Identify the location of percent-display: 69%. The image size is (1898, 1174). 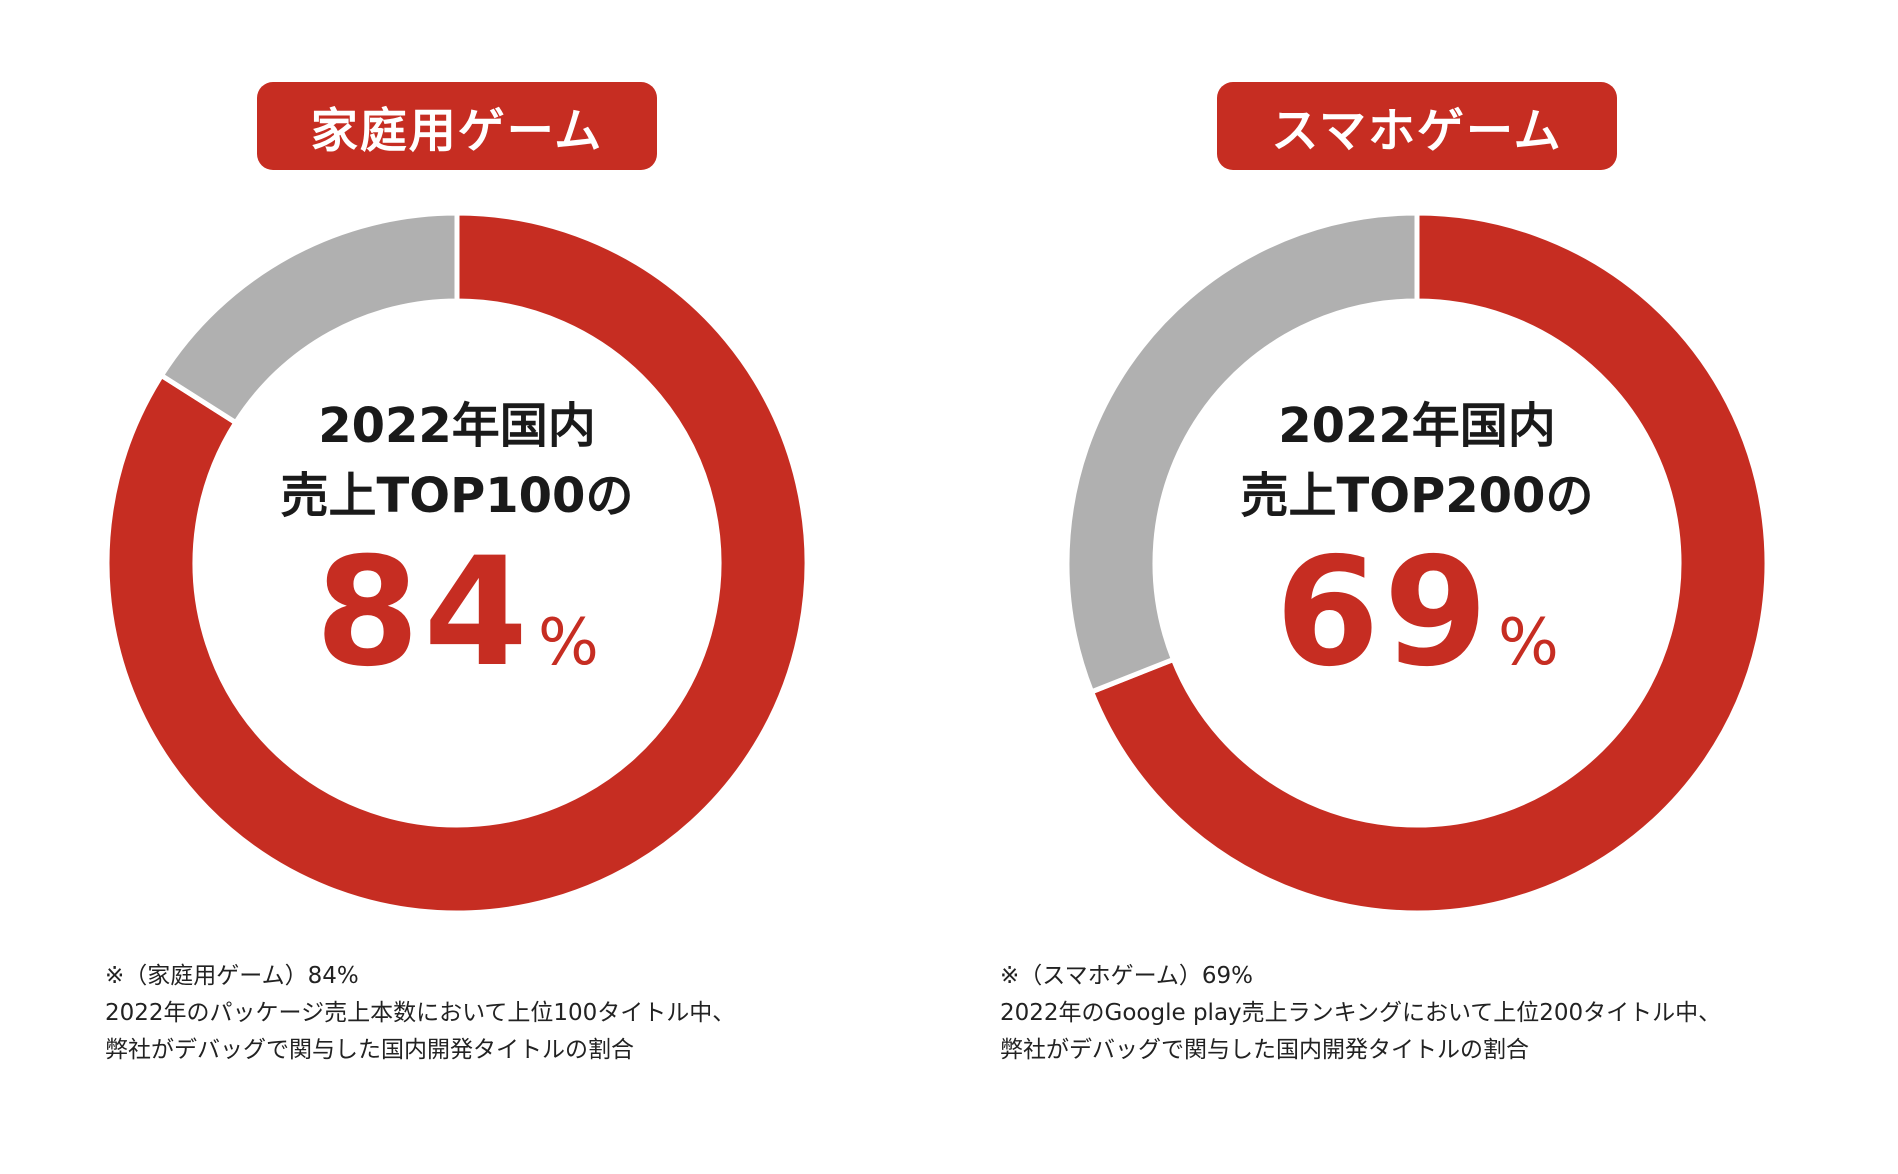
(1417, 613).